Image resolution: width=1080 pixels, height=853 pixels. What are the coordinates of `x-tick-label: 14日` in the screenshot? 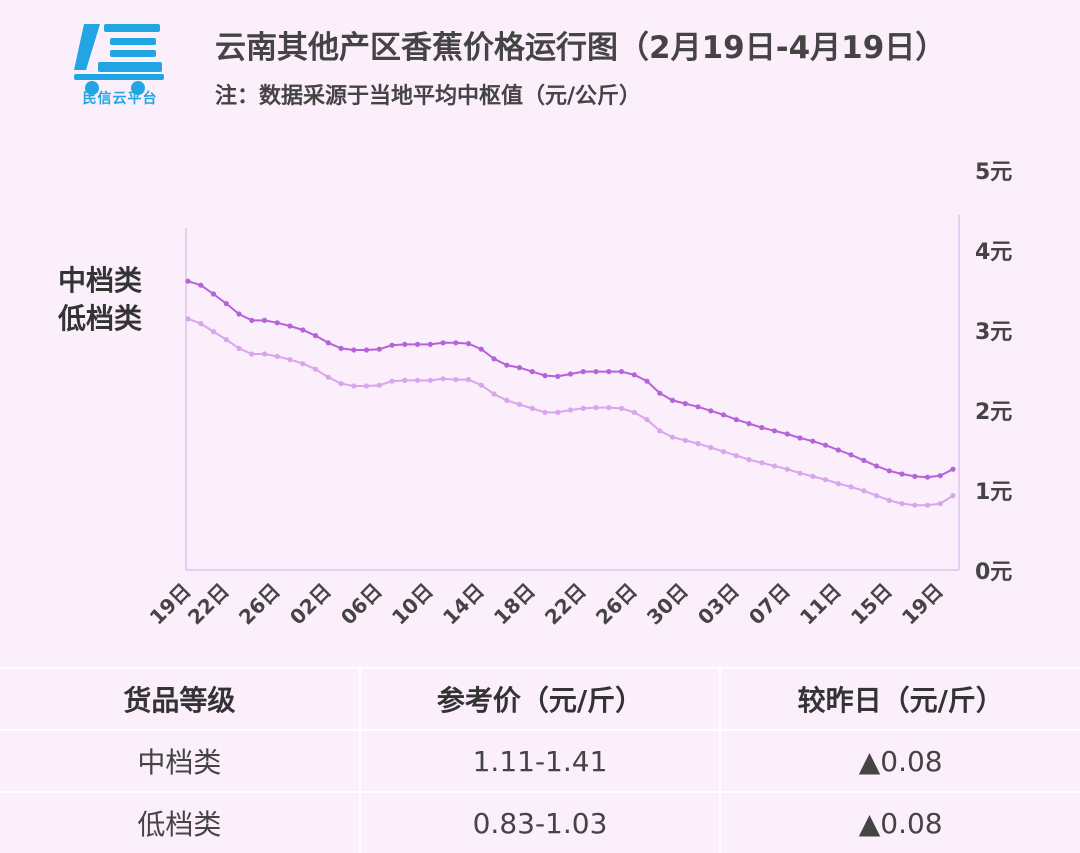 It's located at (463, 604).